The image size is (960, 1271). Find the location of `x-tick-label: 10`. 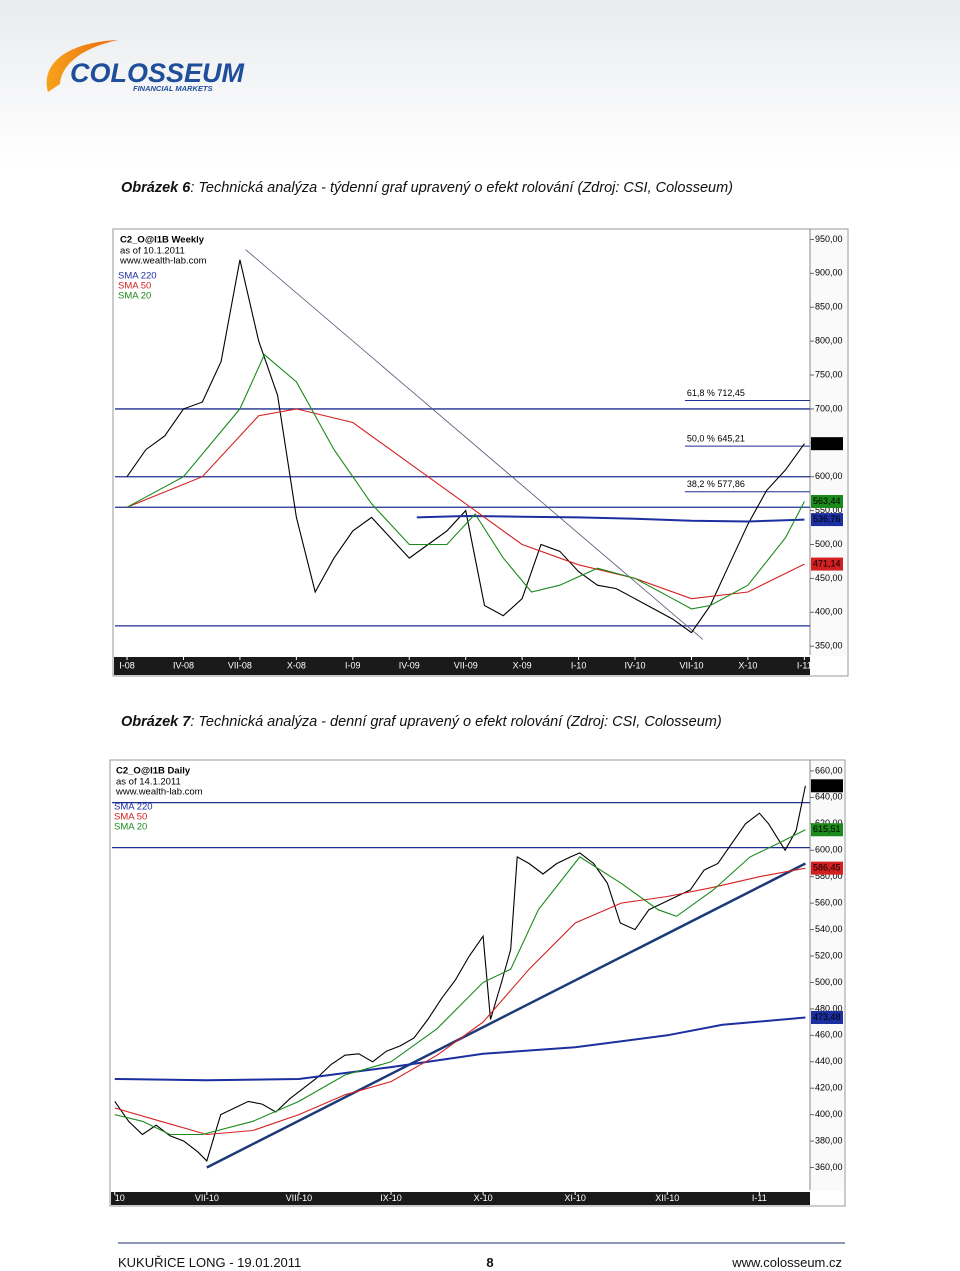

x-tick-label: 10 is located at coordinates (120, 1198).